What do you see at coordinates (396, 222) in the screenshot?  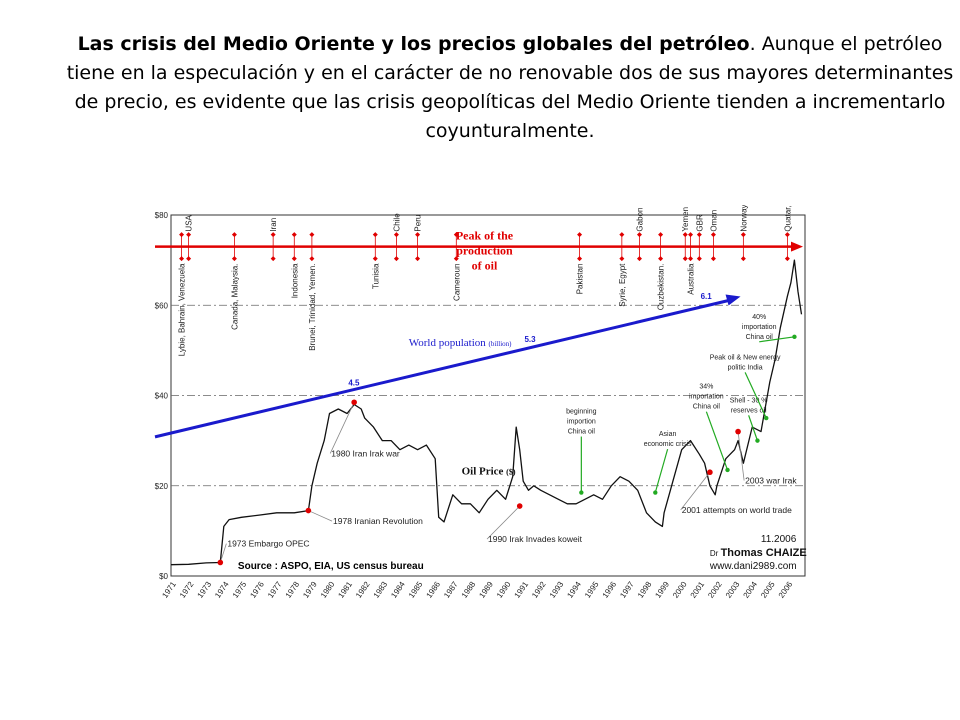 I see `country-label-top: Chile` at bounding box center [396, 222].